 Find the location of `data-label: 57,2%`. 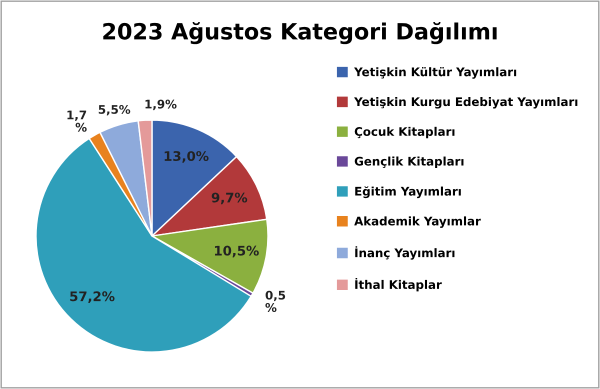

data-label: 57,2% is located at coordinates (92, 297).